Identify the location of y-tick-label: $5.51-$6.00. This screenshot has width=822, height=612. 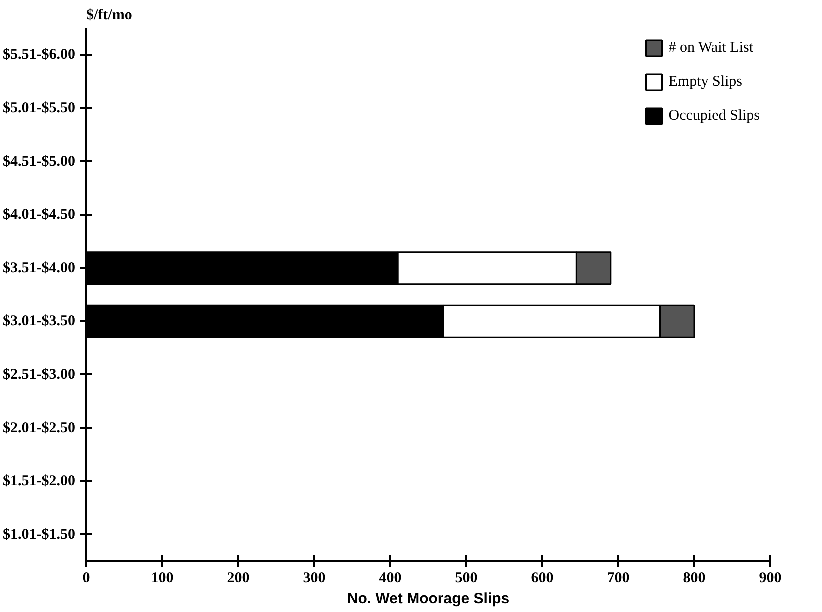
(39, 55).